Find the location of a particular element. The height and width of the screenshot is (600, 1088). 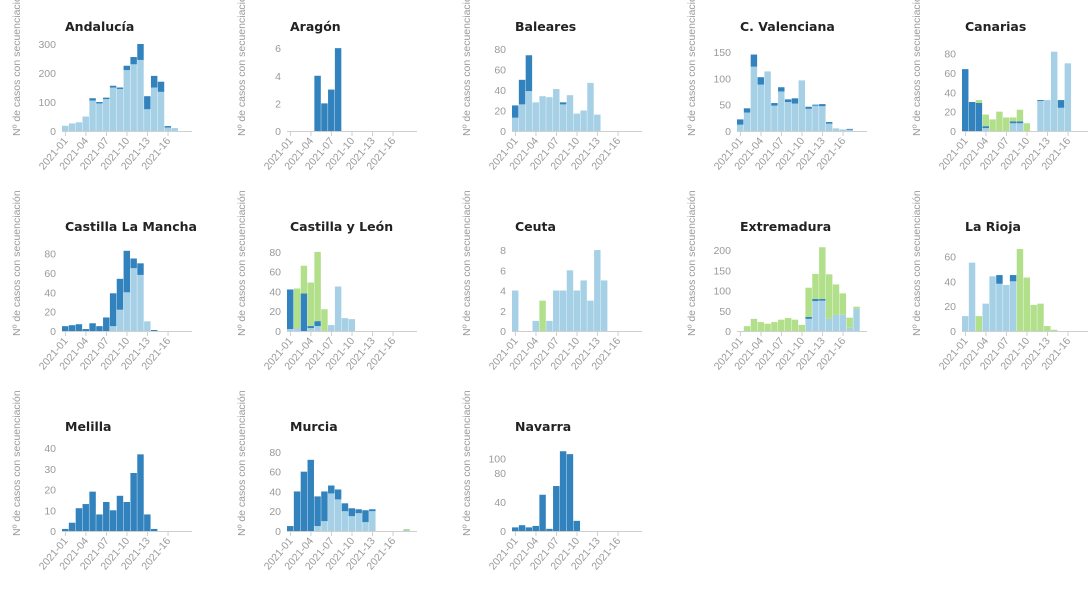

y-tick-label: 30 is located at coordinates (50, 470).